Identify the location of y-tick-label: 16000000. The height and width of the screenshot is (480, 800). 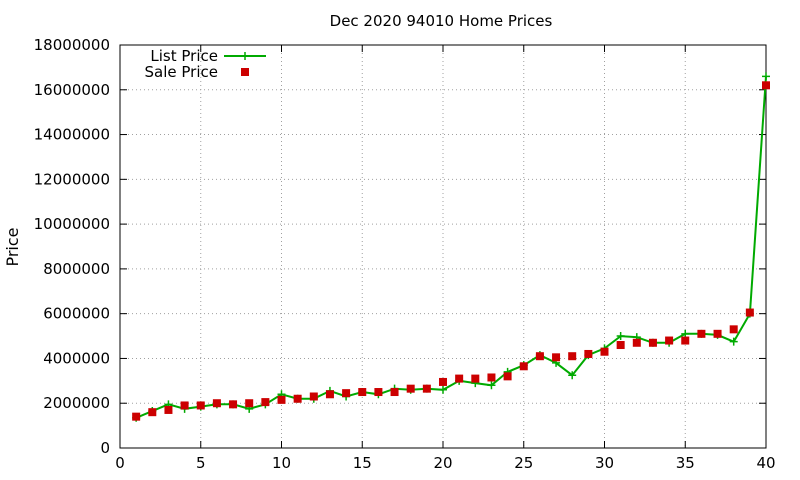
(72, 90).